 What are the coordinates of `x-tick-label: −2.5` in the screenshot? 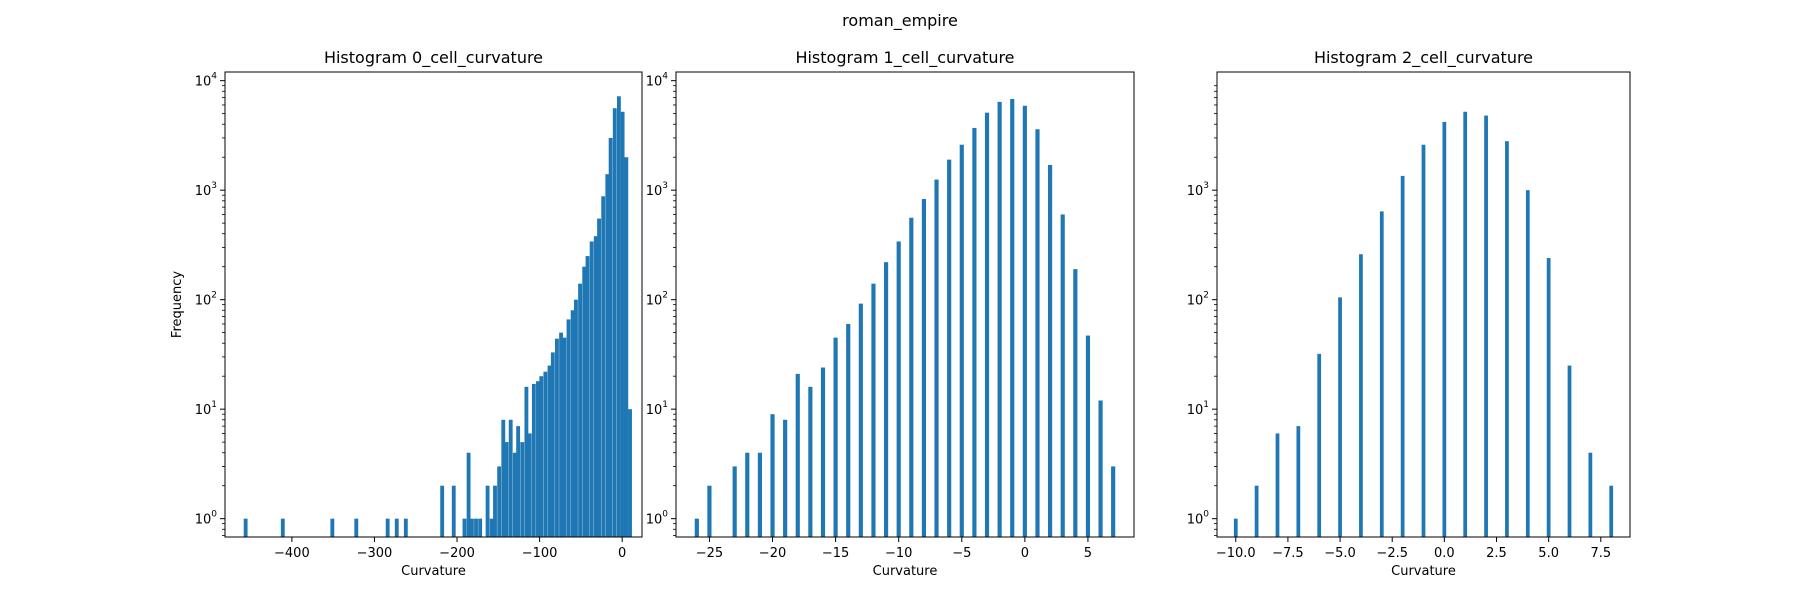 It's located at (1392, 553).